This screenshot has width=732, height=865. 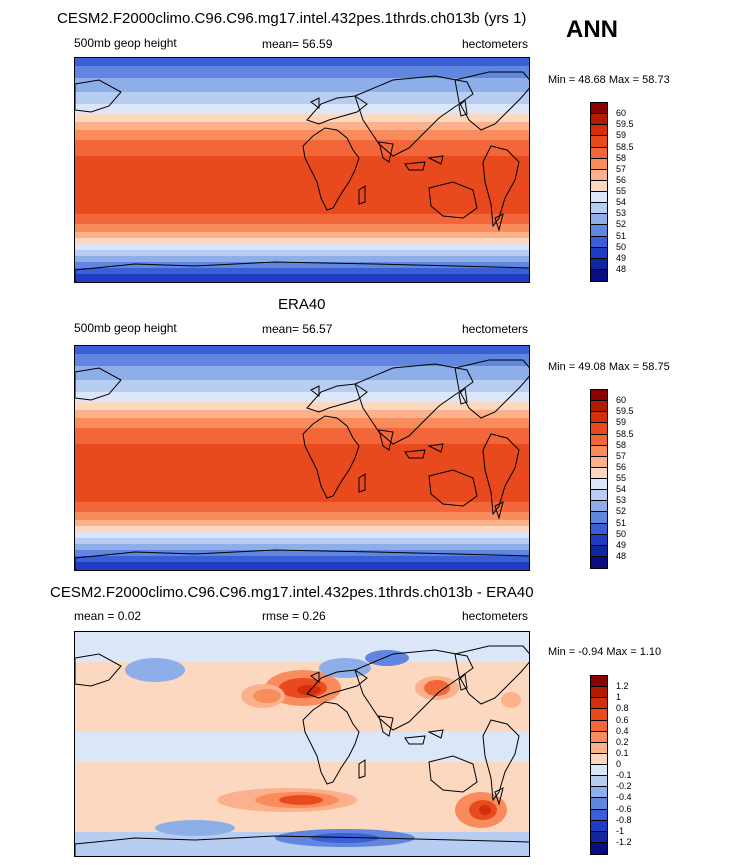 I want to click on colorbar-label: 56, so click(x=621, y=179).